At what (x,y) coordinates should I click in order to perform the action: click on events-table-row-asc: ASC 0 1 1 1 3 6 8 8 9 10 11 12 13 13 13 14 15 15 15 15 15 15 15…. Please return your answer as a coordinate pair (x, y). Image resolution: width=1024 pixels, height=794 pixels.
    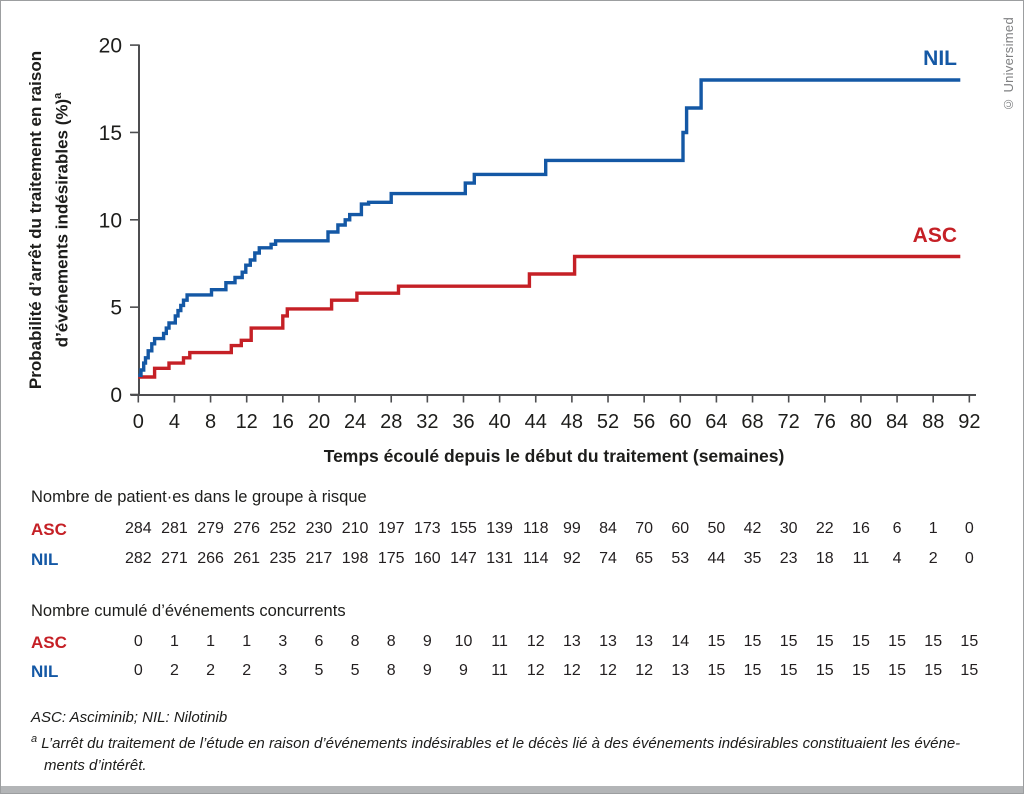
    Looking at the image, I should click on (512, 642).